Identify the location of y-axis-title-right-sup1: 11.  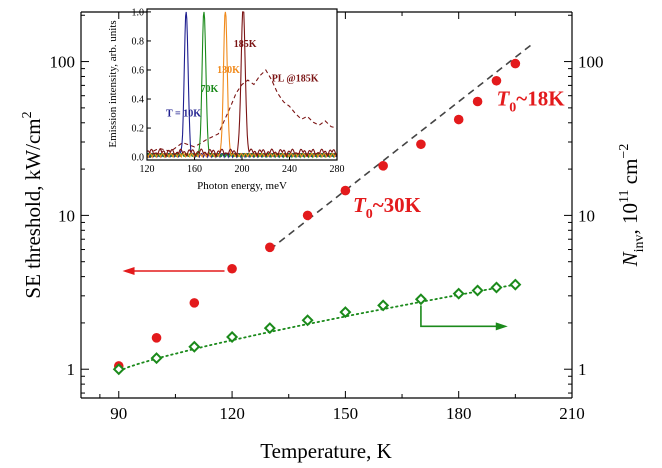
(624, 195).